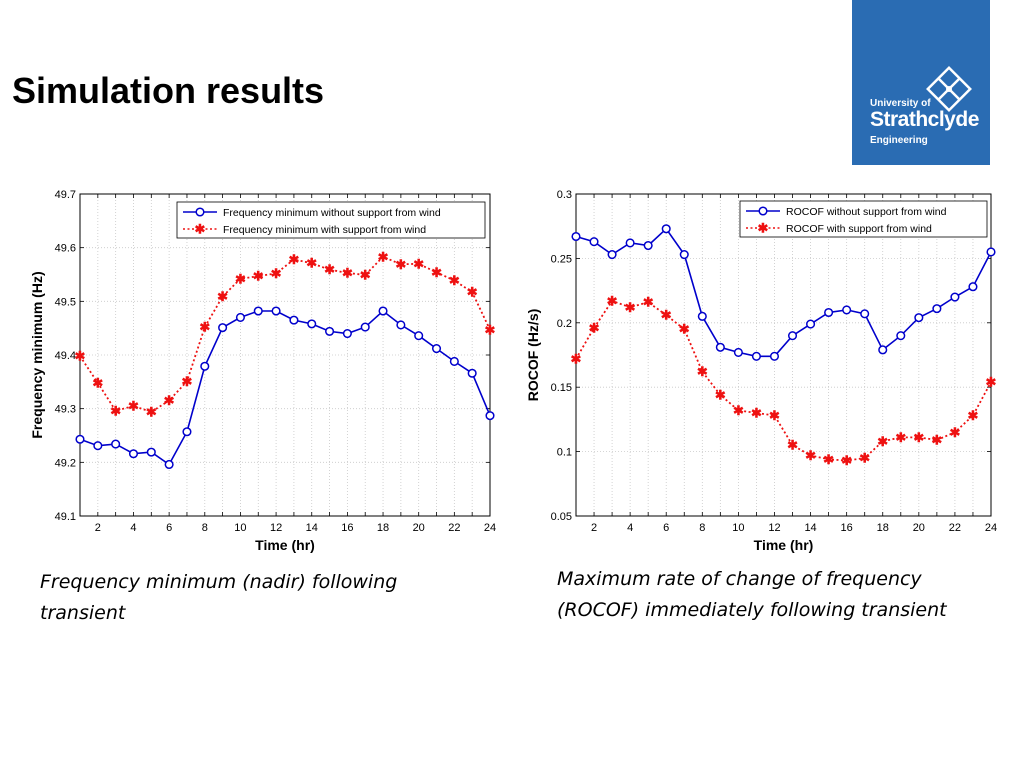 The height and width of the screenshot is (768, 1024). I want to click on rocof-legend-box, so click(863, 219).